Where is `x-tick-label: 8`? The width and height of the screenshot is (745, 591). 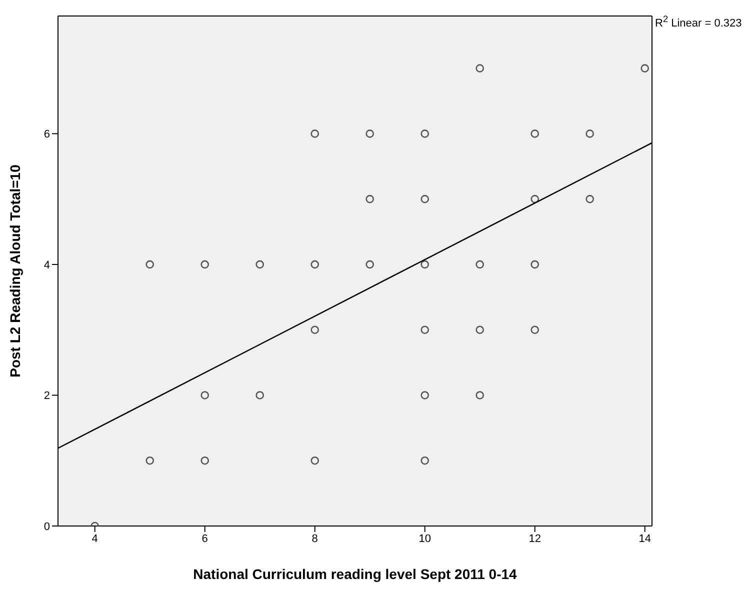
x-tick-label: 8 is located at coordinates (315, 538).